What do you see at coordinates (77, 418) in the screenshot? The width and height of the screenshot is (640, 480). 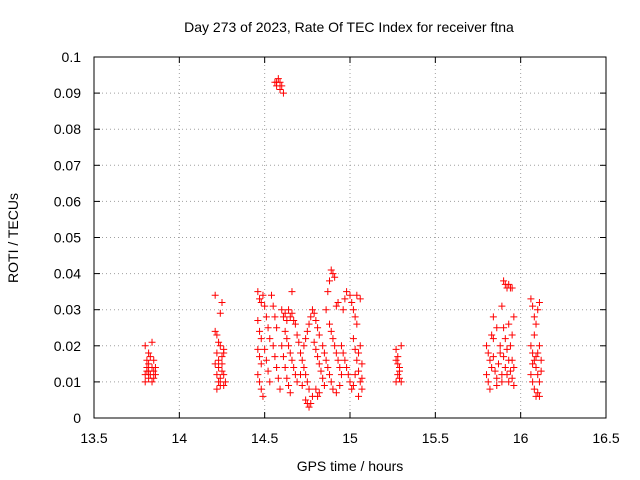 I see `y-tick-label: 0` at bounding box center [77, 418].